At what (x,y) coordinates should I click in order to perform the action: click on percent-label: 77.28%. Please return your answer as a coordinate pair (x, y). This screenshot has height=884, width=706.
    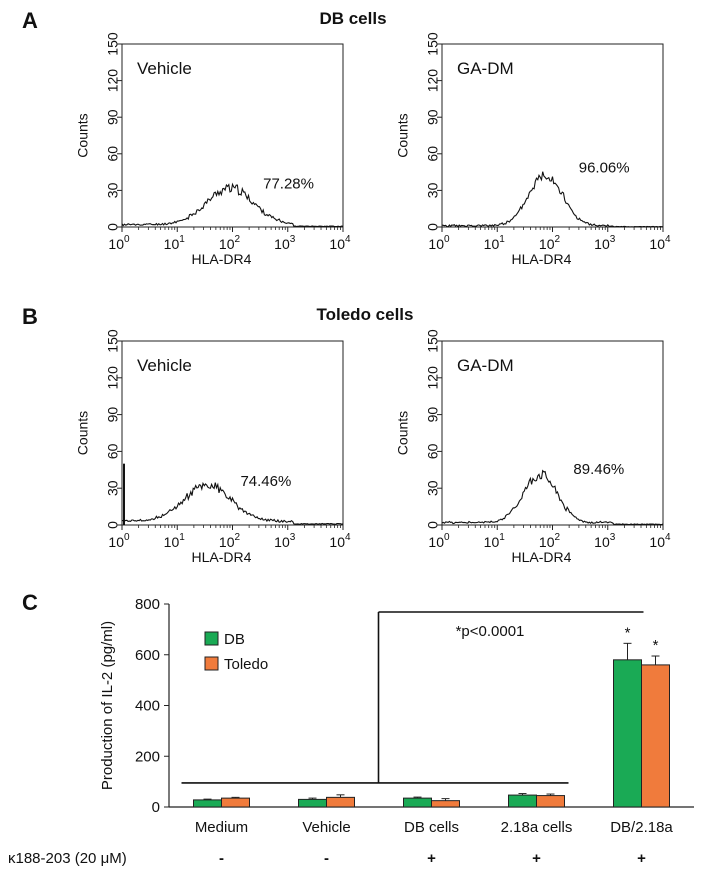
    Looking at the image, I should click on (288, 183).